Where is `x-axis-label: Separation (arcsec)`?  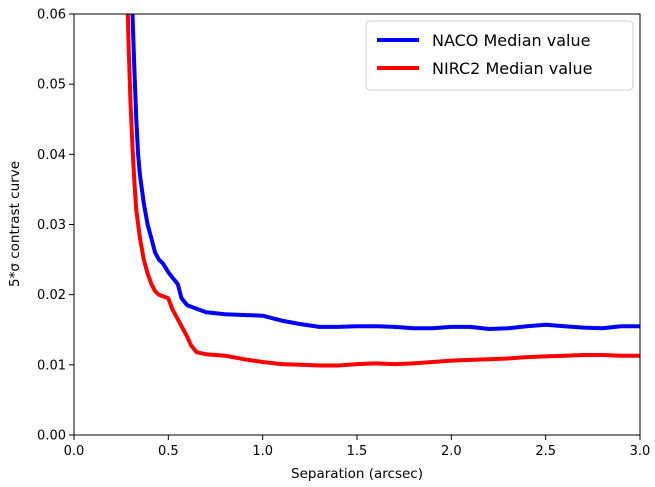
x-axis-label: Separation (arcsec) is located at coordinates (357, 474).